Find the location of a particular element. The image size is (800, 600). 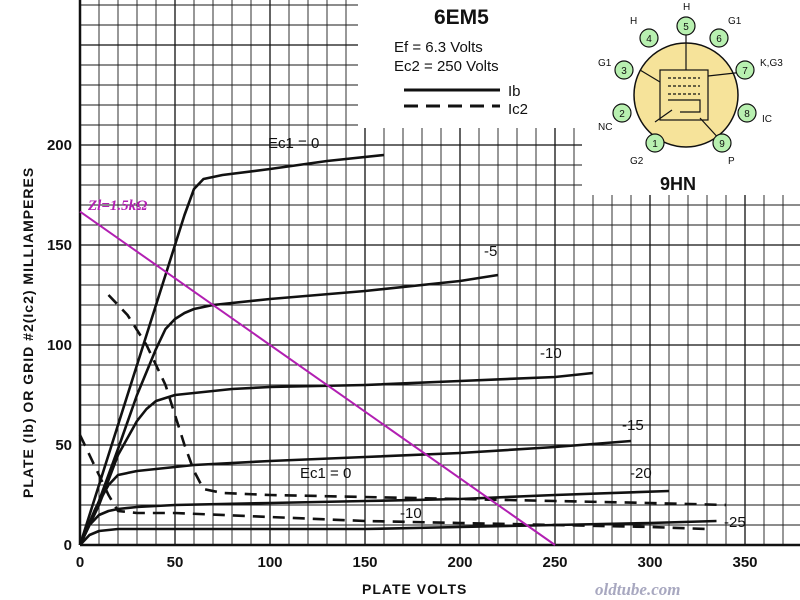

pin-number: 7 is located at coordinates (745, 71).